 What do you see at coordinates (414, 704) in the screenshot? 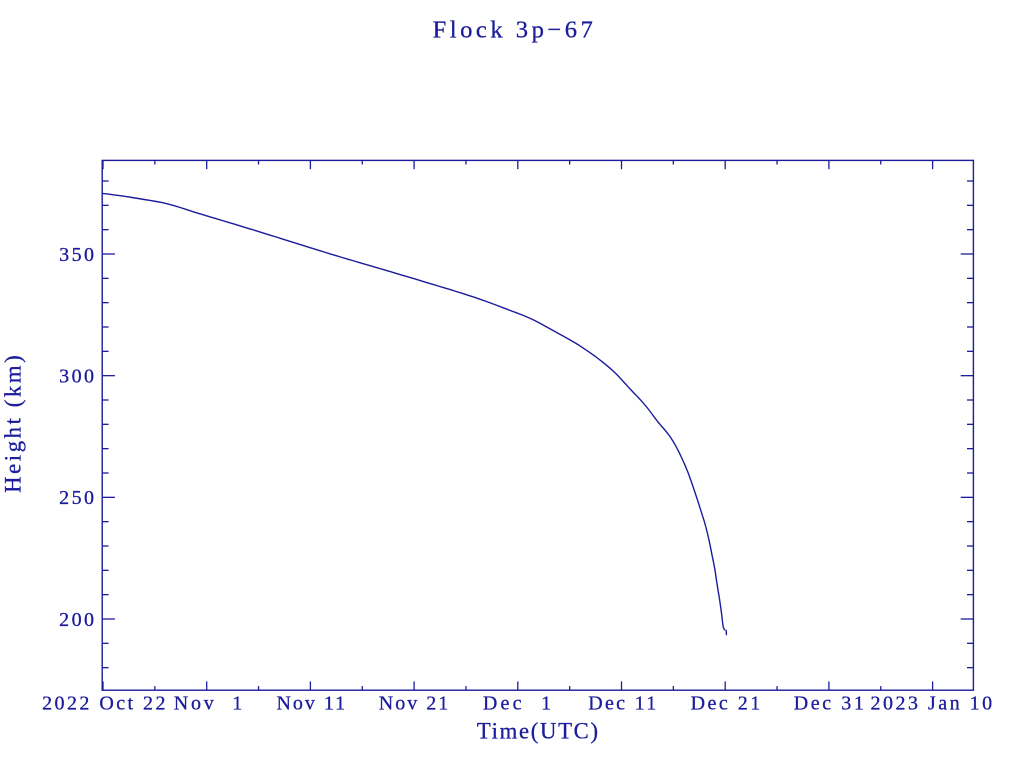
I see `svg-text: Nov 21` at bounding box center [414, 704].